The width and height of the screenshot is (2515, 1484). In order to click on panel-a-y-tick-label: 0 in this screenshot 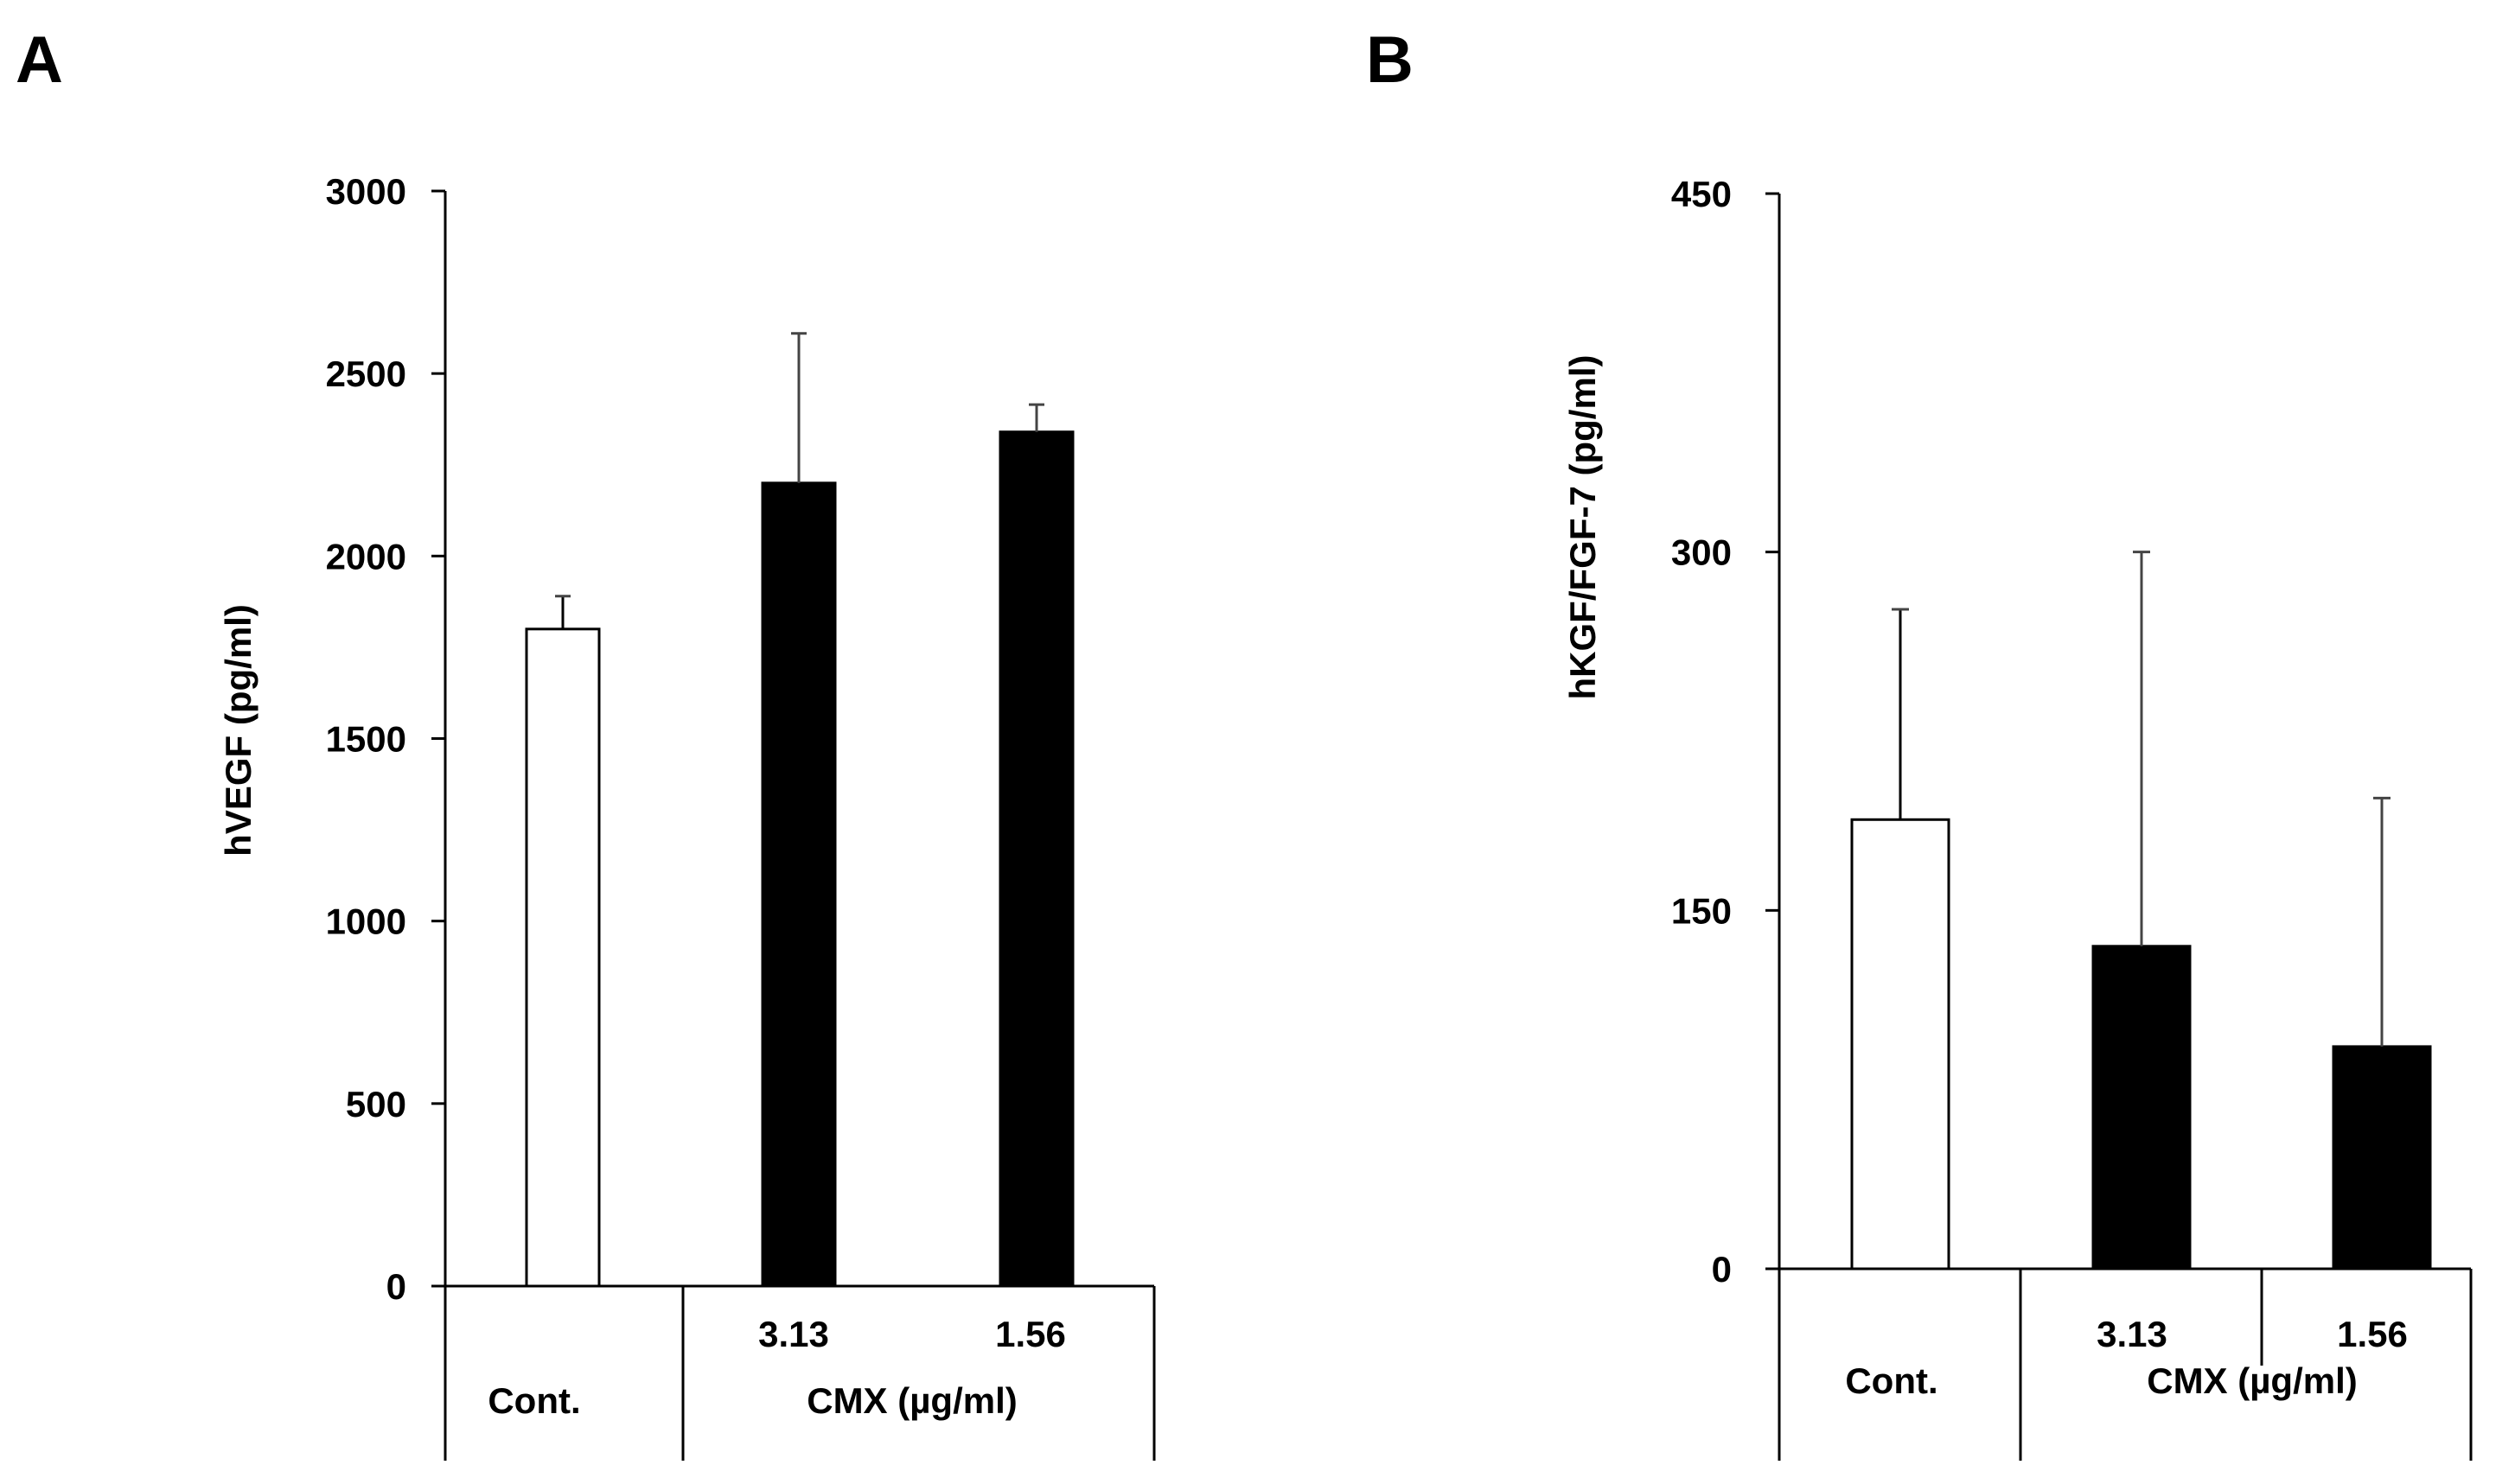, I will do `click(396, 1287)`.